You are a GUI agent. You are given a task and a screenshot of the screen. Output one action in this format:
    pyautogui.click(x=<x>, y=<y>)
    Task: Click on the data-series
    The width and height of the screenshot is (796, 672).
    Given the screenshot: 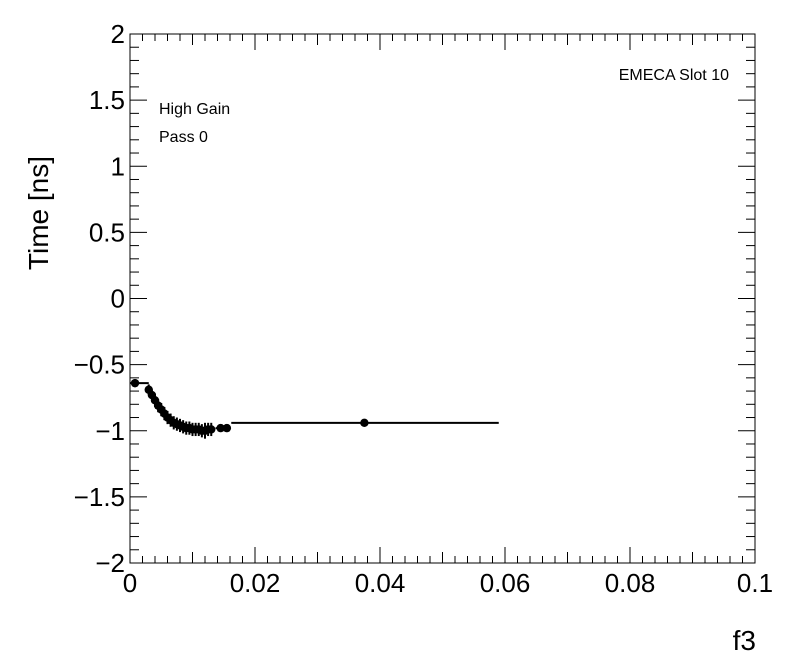 What is the action you would take?
    pyautogui.click(x=314, y=408)
    